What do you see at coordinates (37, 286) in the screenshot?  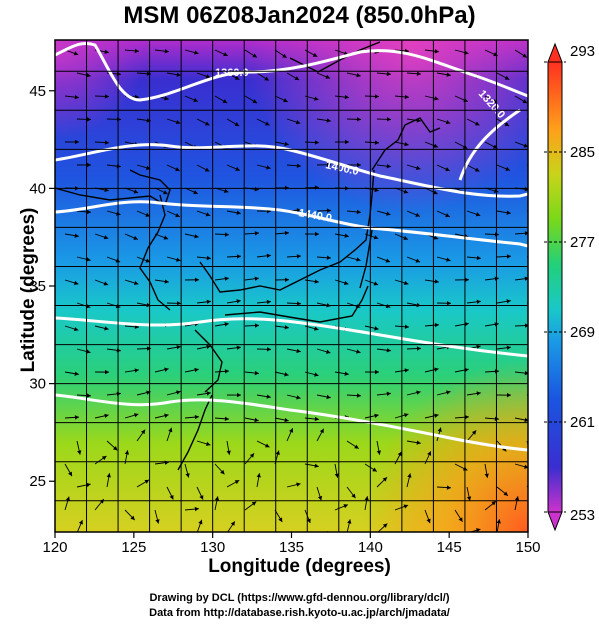 I see `y-tick-label: 35` at bounding box center [37, 286].